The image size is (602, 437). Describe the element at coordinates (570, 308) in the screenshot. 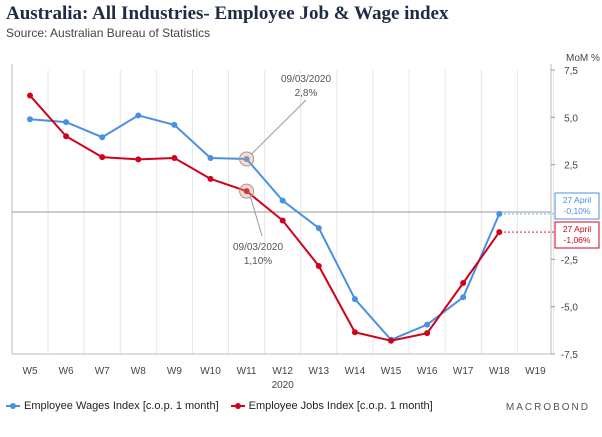

I see `y-tick-label: -5,0` at that location.